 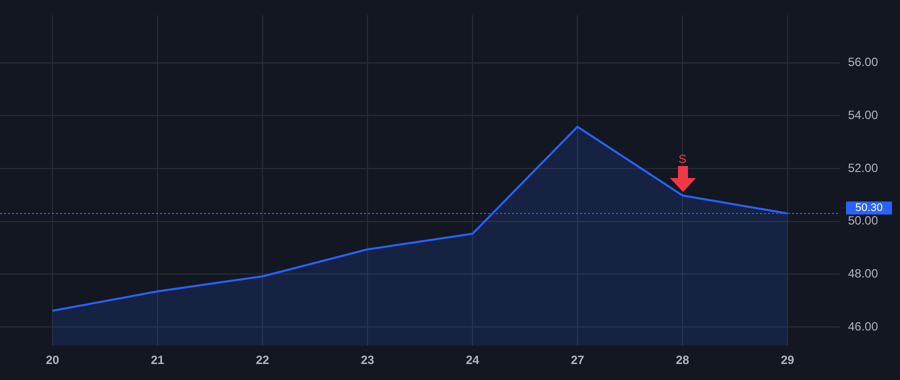 I want to click on y-tick-label: 52.00, so click(x=863, y=167).